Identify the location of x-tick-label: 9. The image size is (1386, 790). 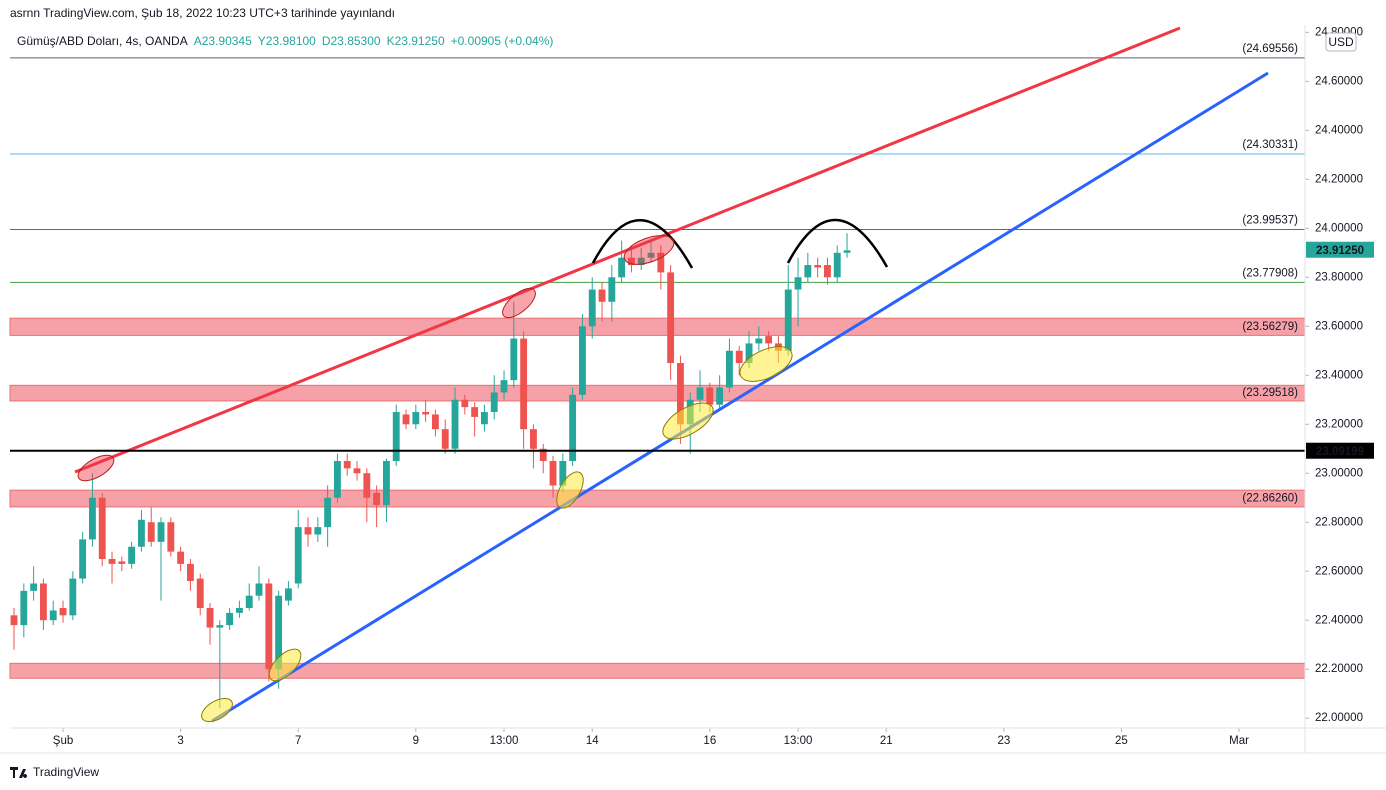
(416, 741).